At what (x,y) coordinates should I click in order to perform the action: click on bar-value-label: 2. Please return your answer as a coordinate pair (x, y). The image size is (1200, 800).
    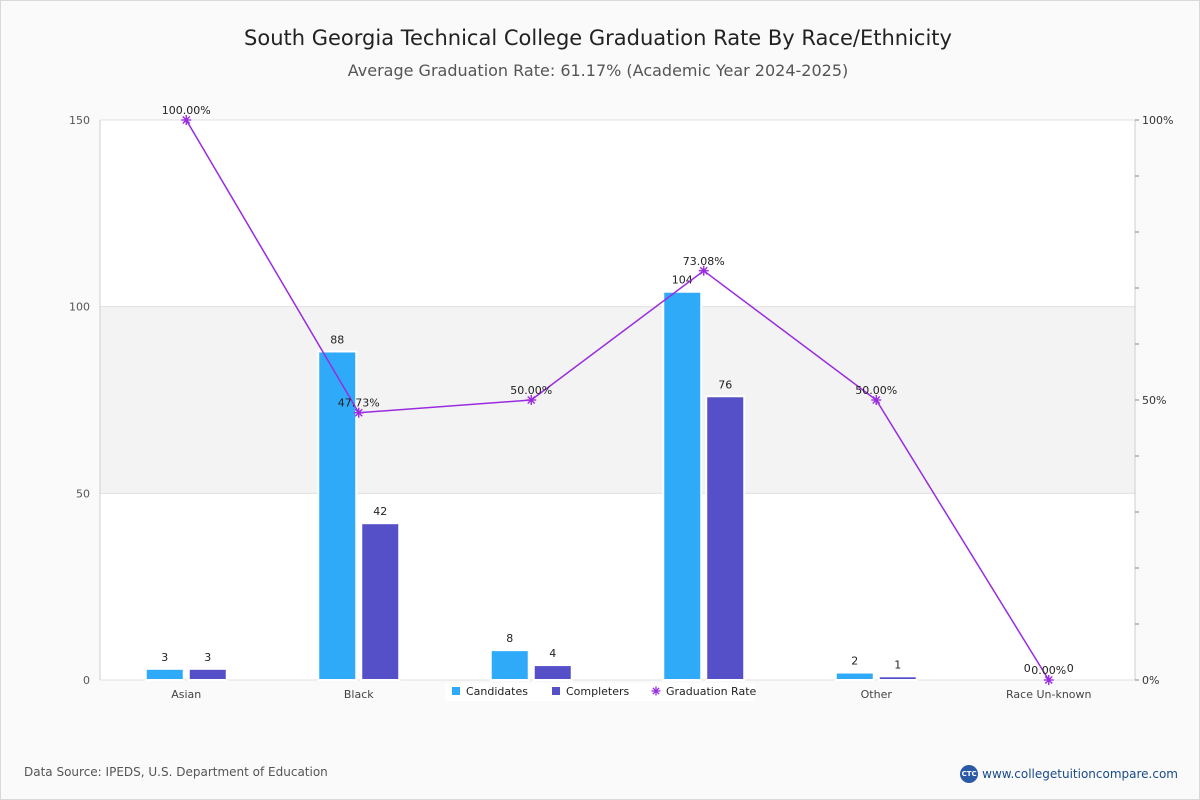
    Looking at the image, I should click on (854, 661).